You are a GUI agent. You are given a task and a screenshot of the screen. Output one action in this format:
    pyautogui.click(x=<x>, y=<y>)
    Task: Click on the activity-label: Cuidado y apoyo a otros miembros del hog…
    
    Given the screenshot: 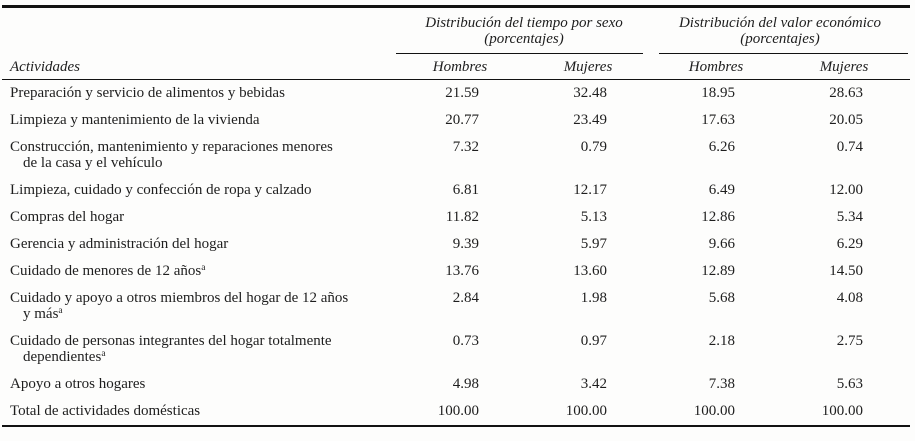 What is the action you would take?
    pyautogui.click(x=179, y=306)
    